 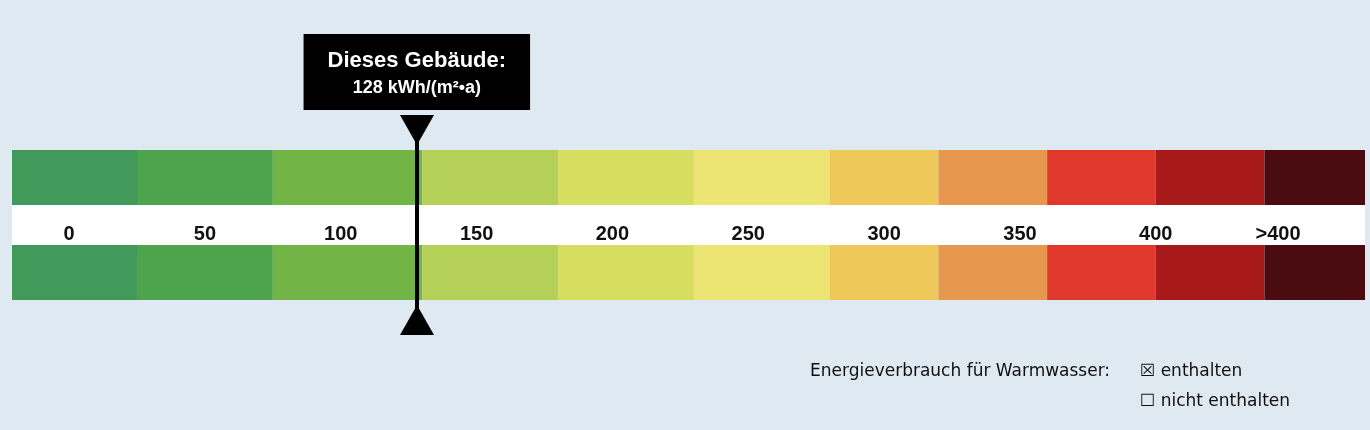 I want to click on x-tick-label: 0, so click(x=69, y=233).